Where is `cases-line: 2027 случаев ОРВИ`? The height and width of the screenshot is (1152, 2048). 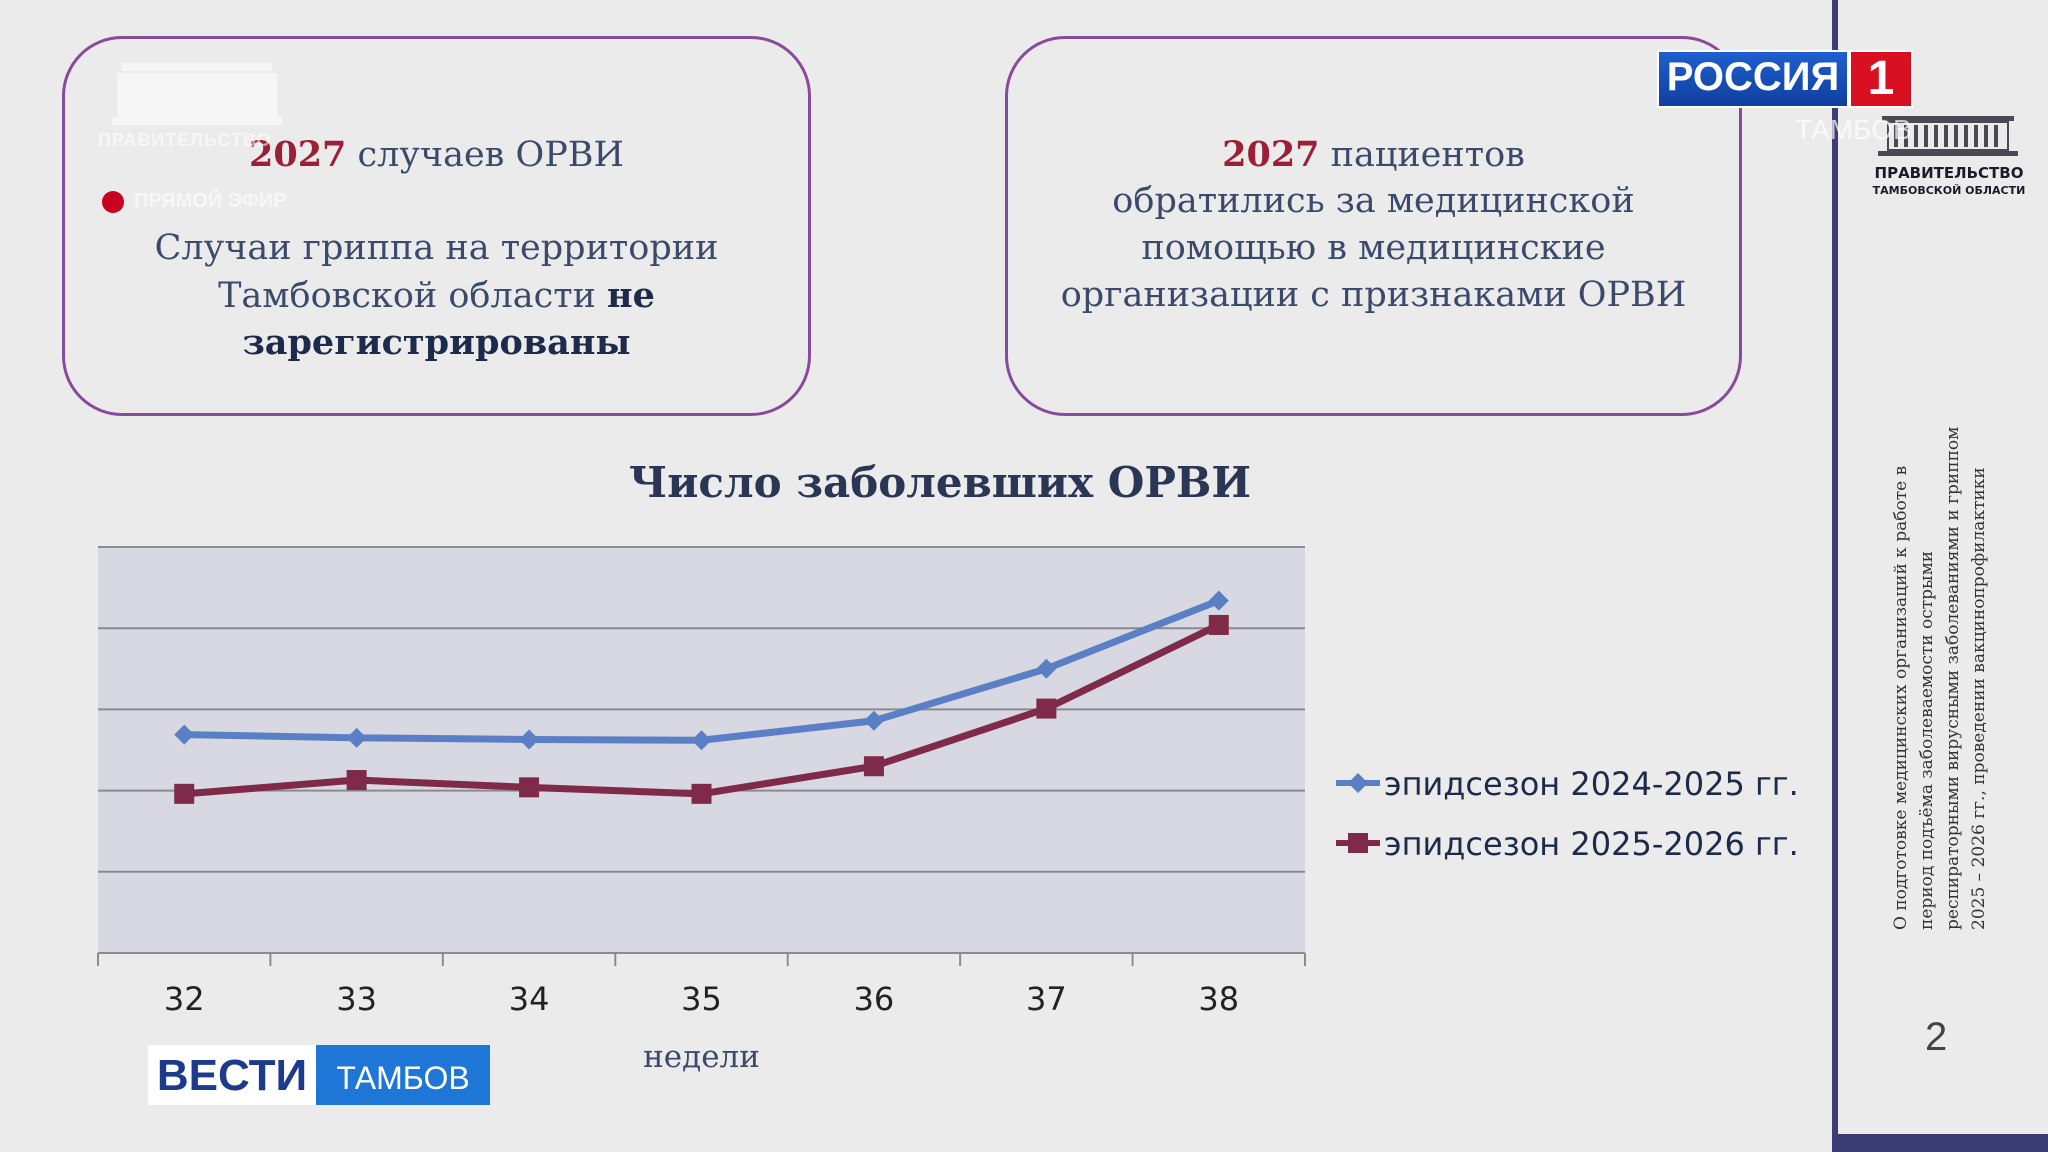
cases-line: 2027 случаев ОРВИ is located at coordinates (436, 155).